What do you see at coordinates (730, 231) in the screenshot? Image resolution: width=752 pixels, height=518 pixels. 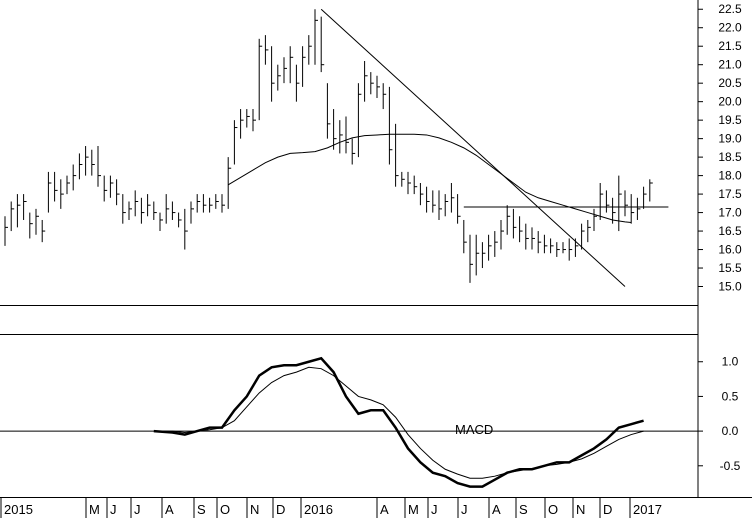 I see `price-axis-tick-label: 16.5` at bounding box center [730, 231].